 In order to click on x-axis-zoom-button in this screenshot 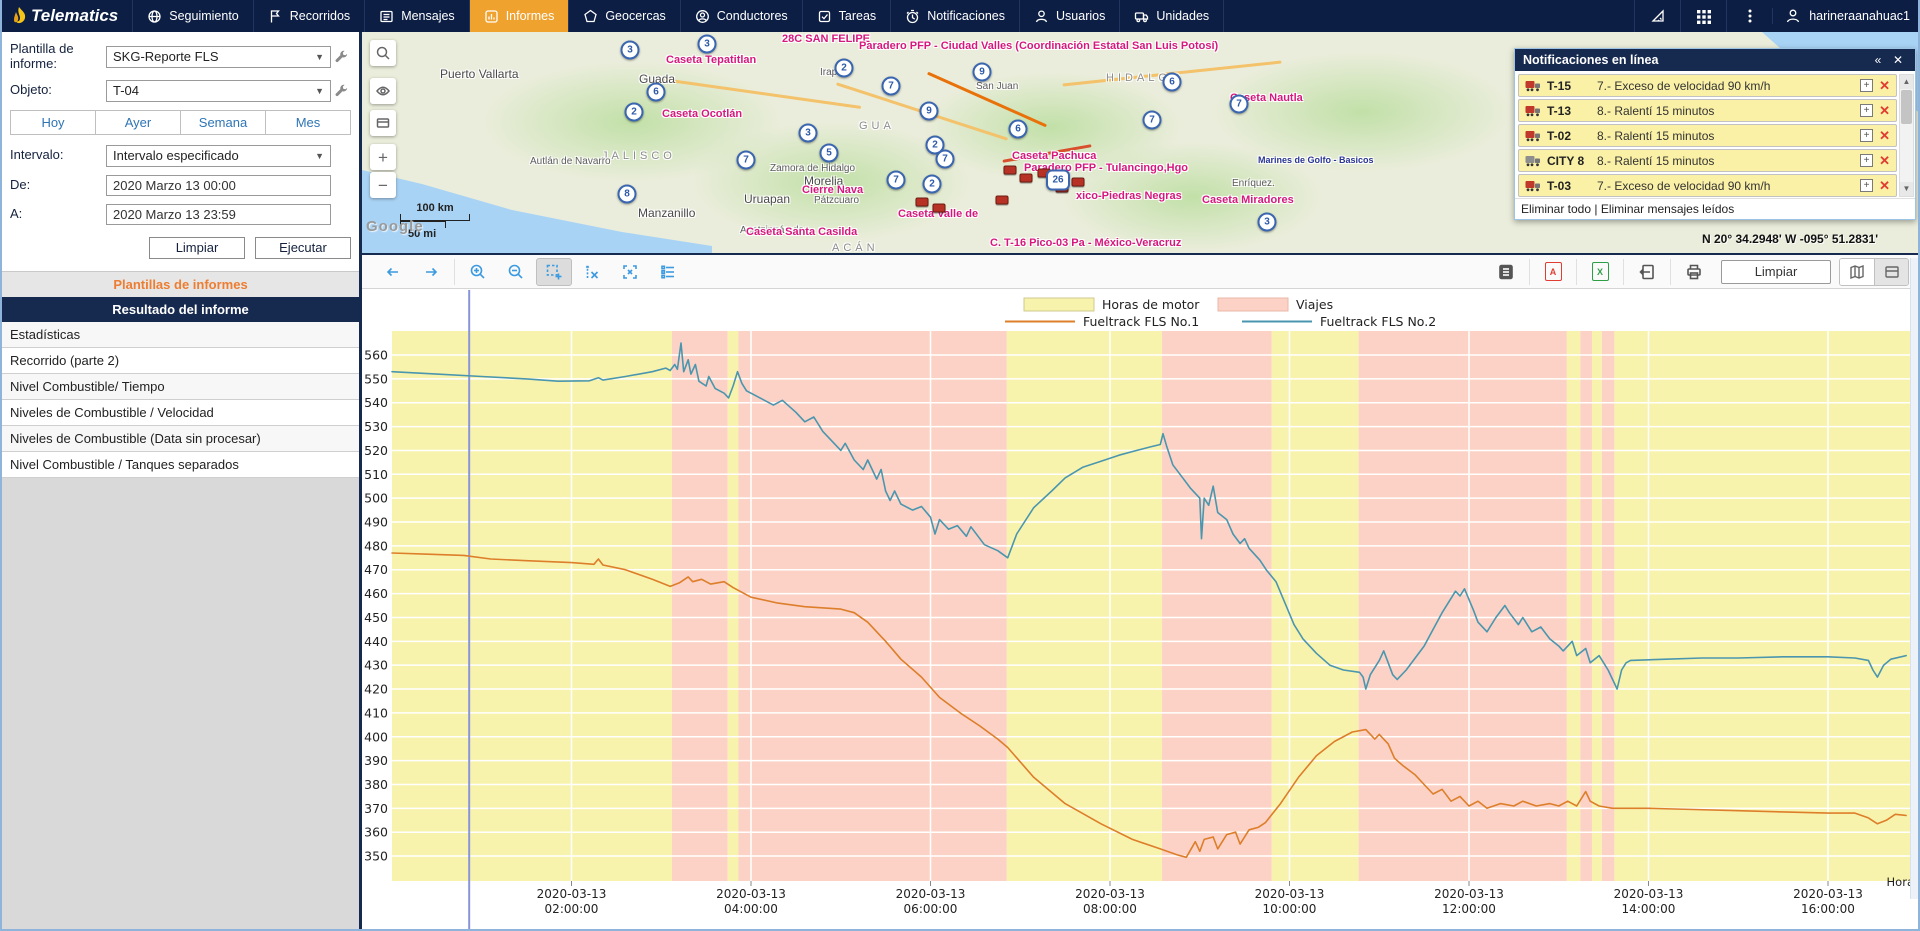, I will do `click(592, 272)`.